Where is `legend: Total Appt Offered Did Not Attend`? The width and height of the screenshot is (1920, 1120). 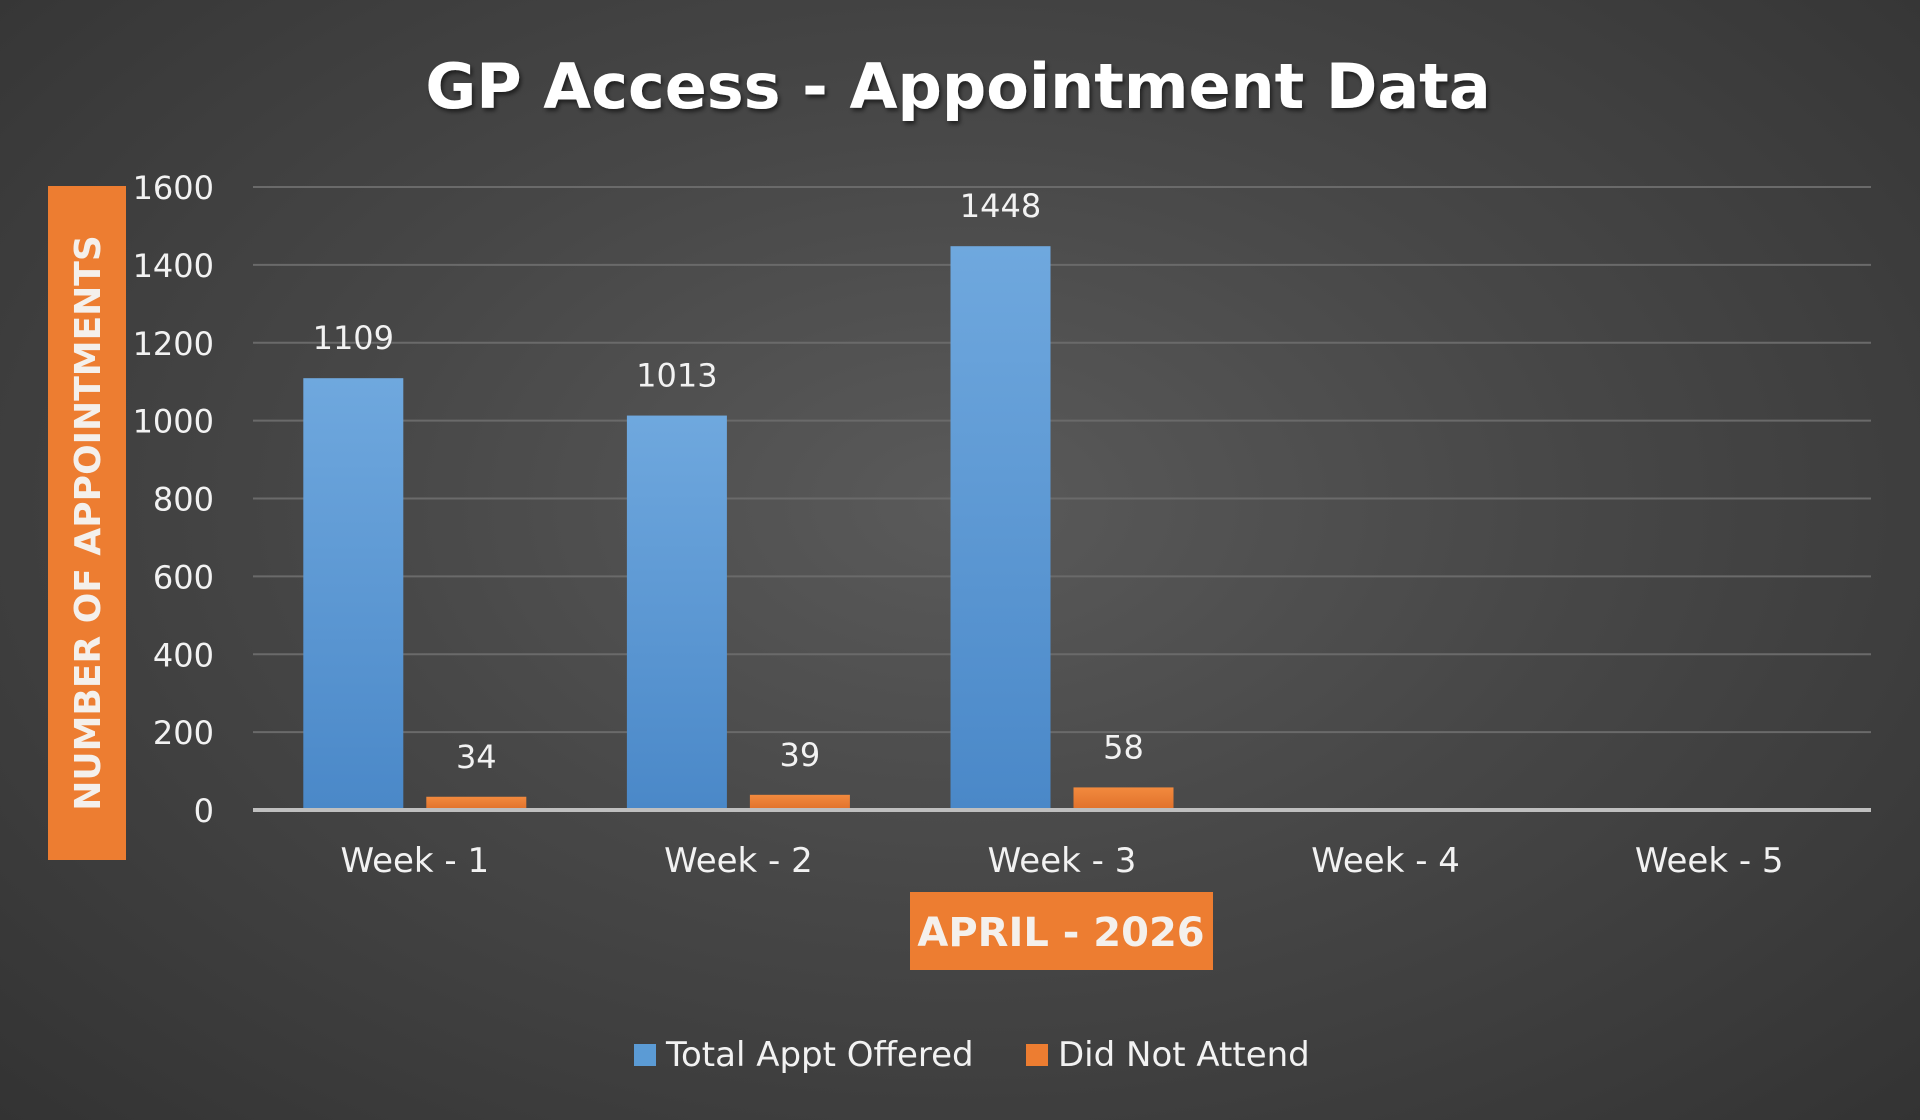
legend: Total Appt Offered Did Not Attend is located at coordinates (972, 1055).